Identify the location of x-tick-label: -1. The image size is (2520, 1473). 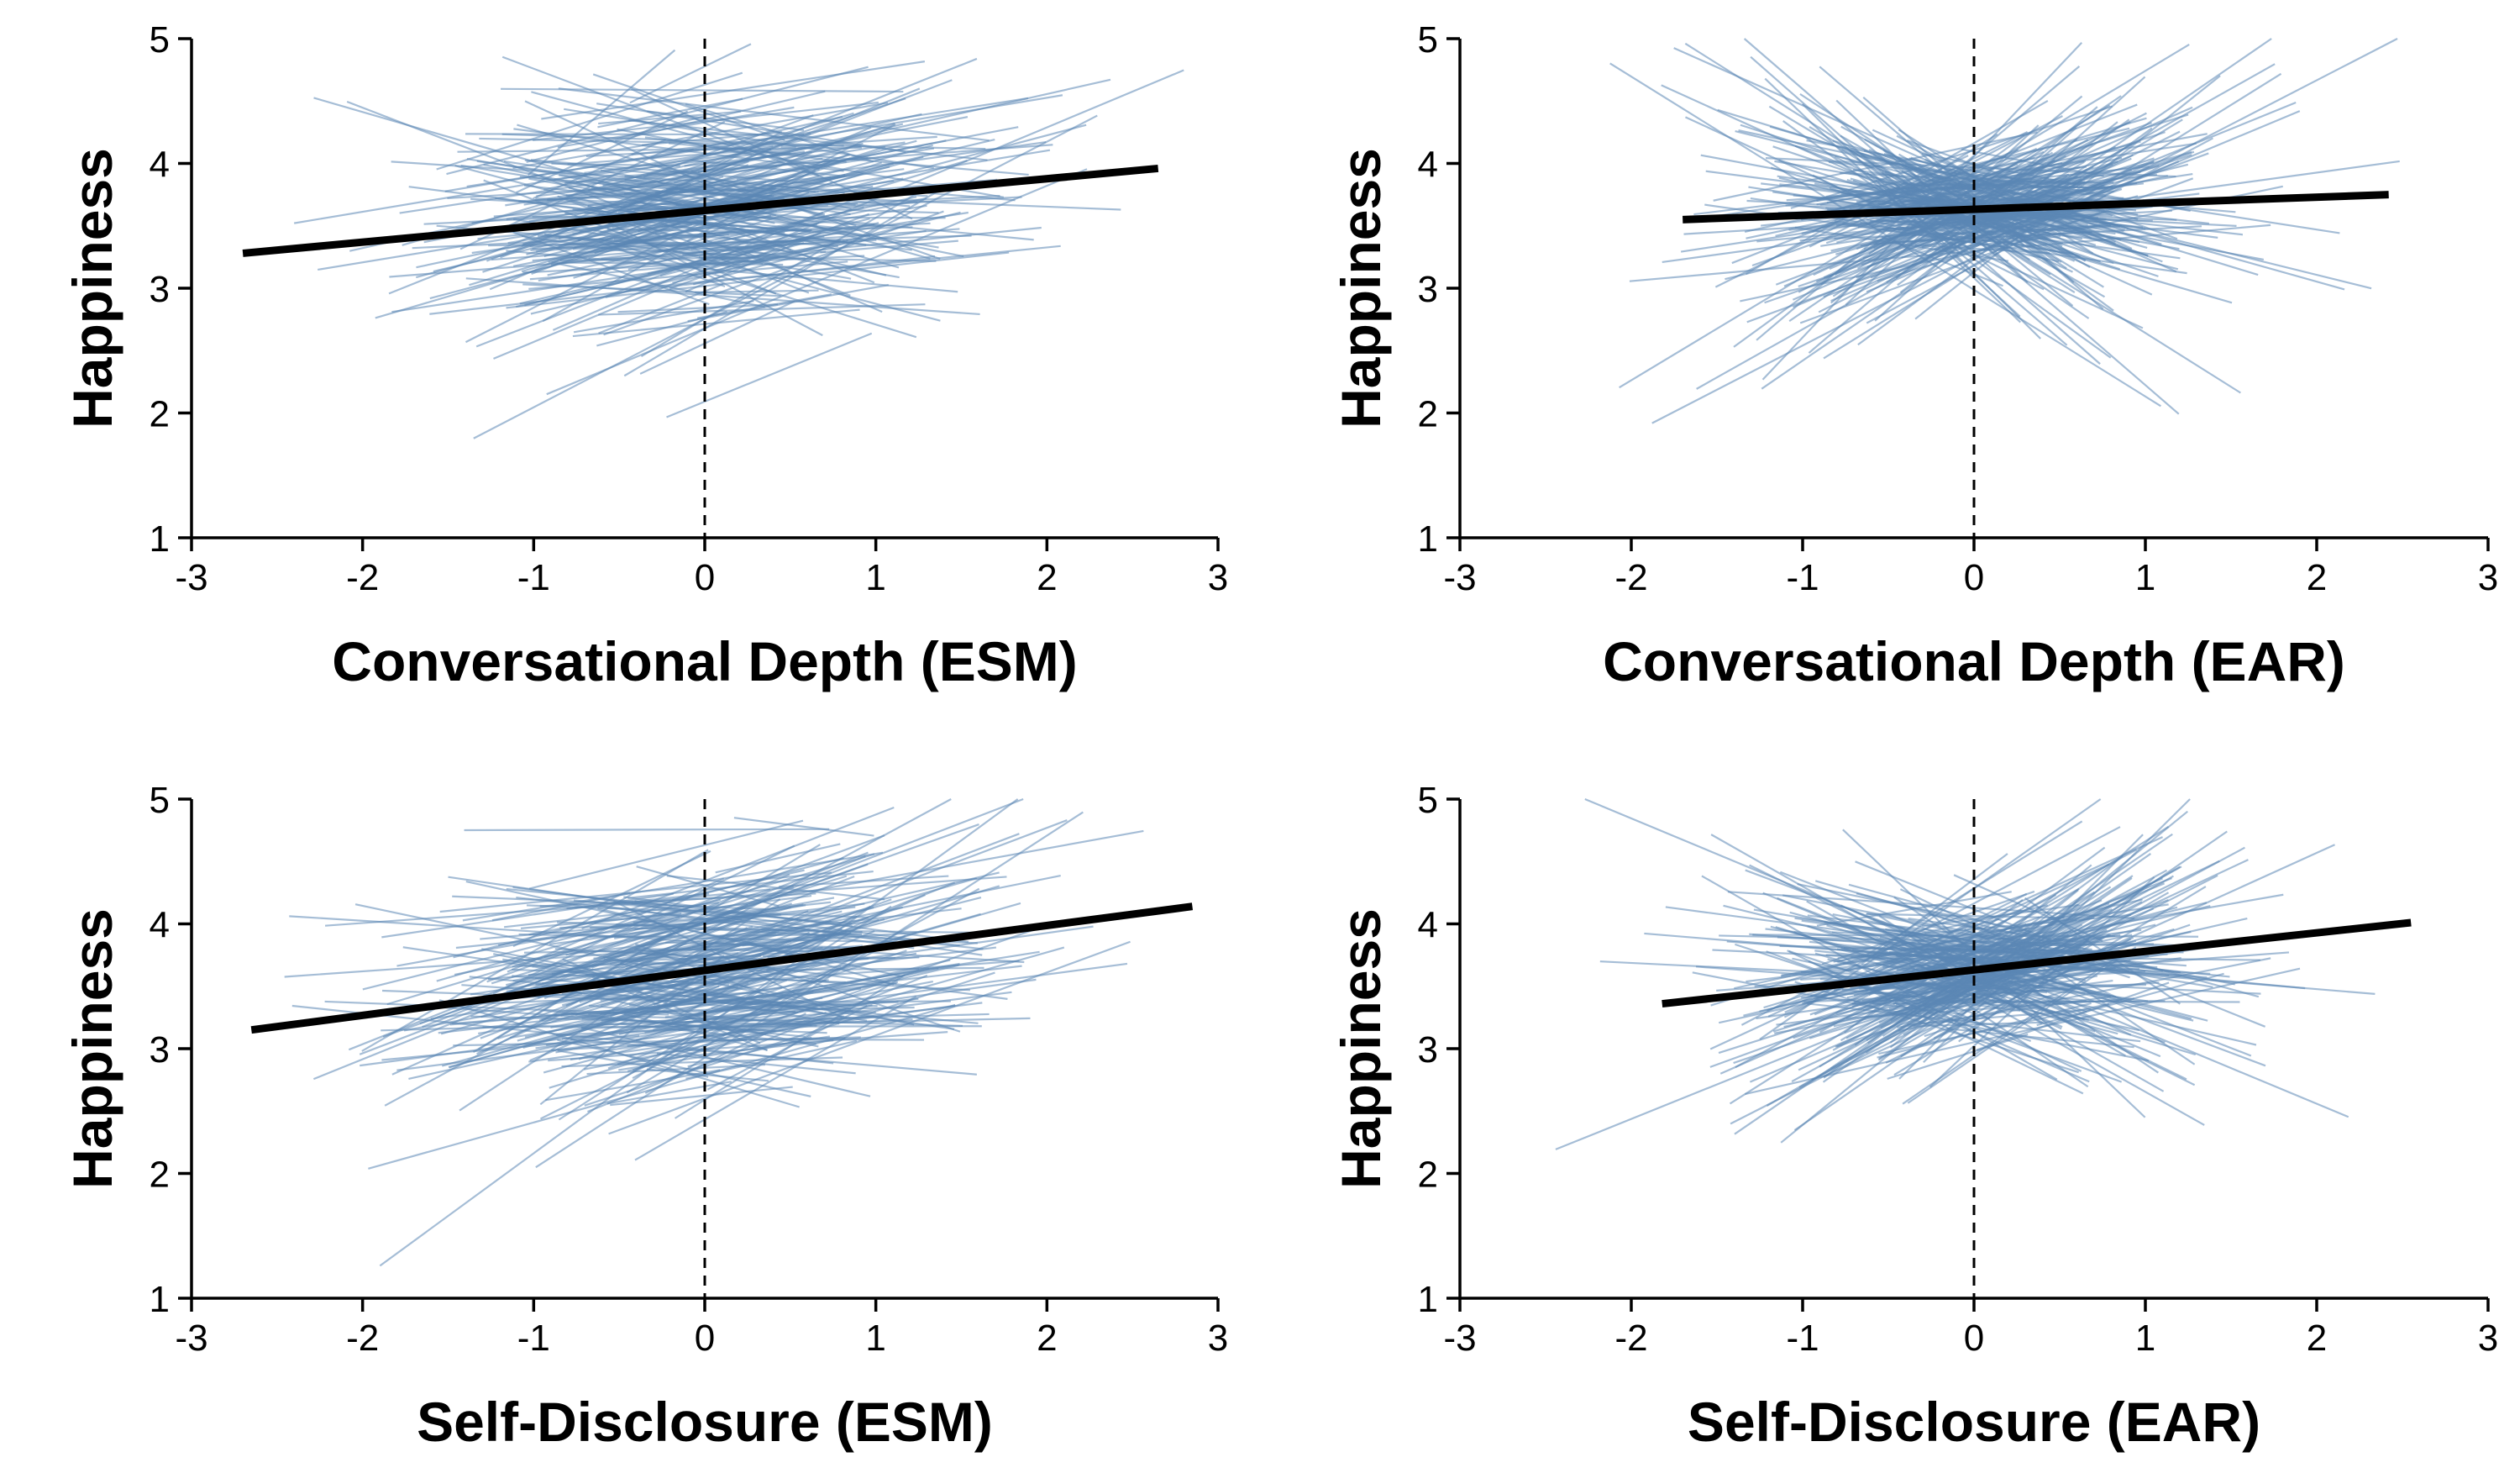
(1802, 1338).